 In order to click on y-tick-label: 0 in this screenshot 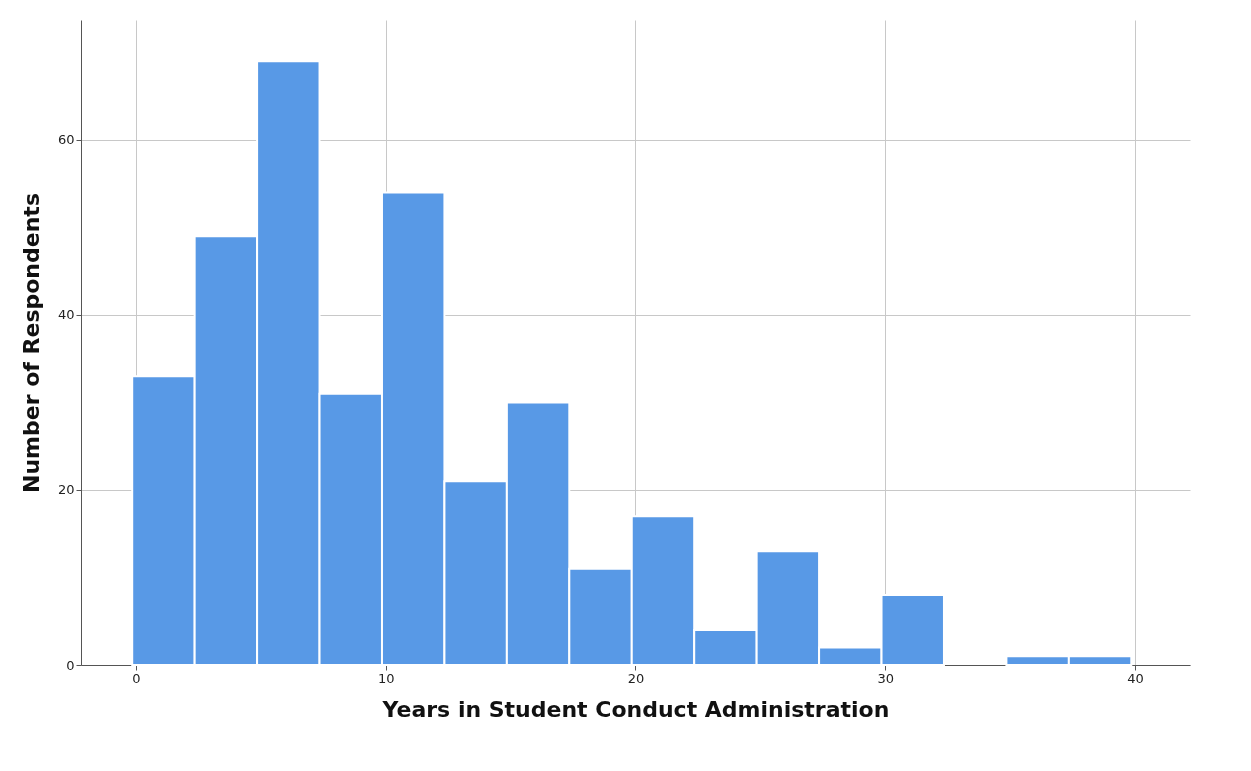, I will do `click(70, 665)`.